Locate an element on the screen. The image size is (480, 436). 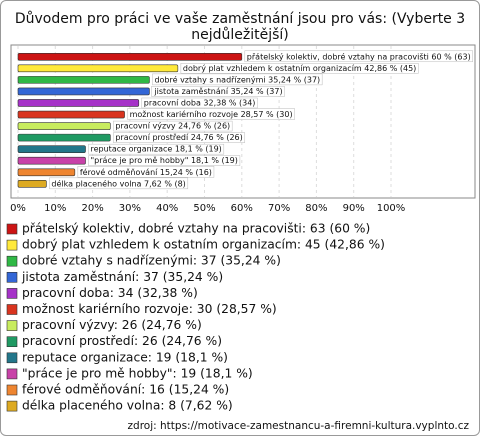
bar-label: "práce je pro mě hobby" 18,1 % (19) is located at coordinates (164, 160).